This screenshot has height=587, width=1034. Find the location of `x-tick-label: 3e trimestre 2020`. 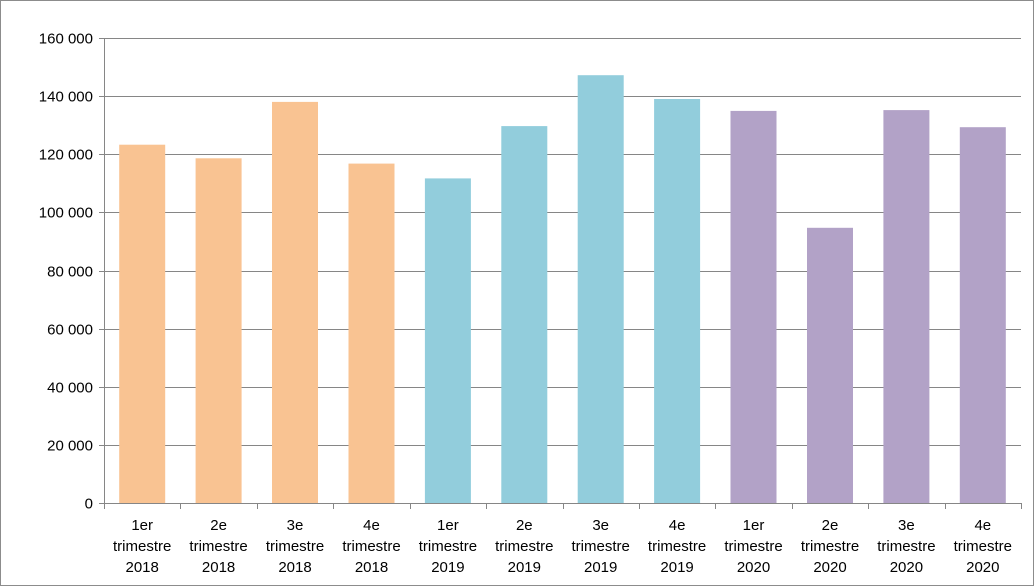

x-tick-label: 3e trimestre 2020 is located at coordinates (906, 546).